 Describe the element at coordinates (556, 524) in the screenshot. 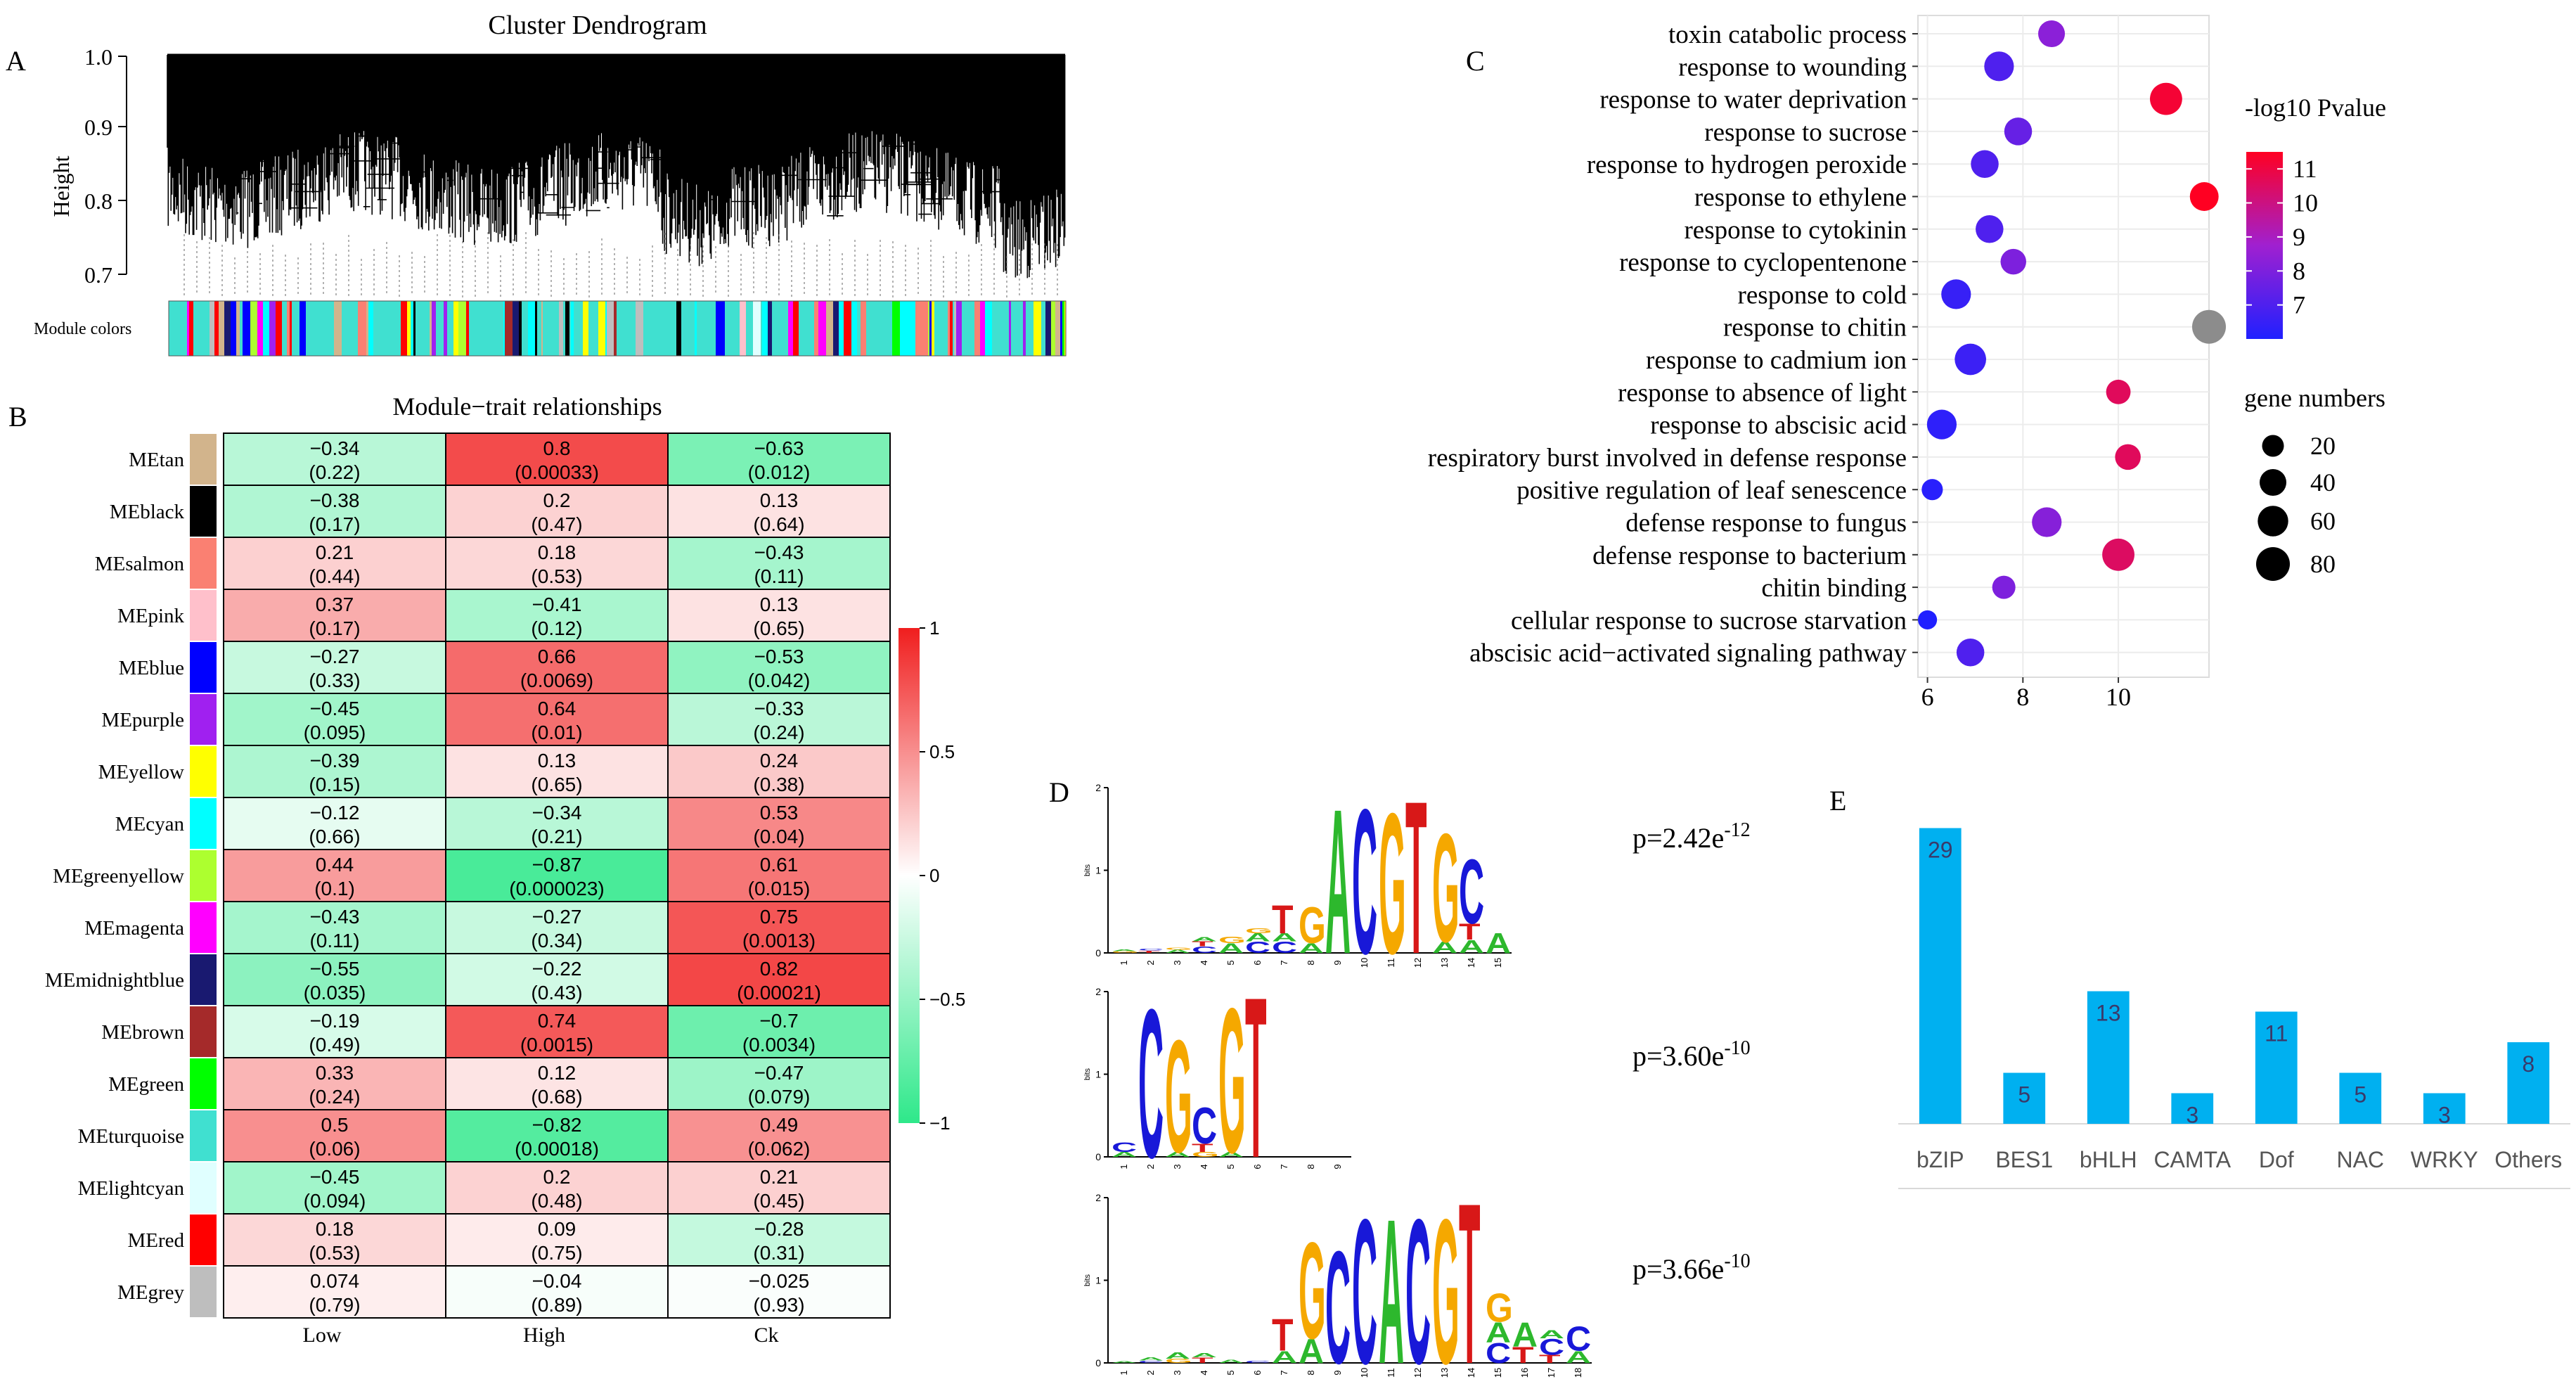

I see `cell-pvalue: (0.47)` at that location.